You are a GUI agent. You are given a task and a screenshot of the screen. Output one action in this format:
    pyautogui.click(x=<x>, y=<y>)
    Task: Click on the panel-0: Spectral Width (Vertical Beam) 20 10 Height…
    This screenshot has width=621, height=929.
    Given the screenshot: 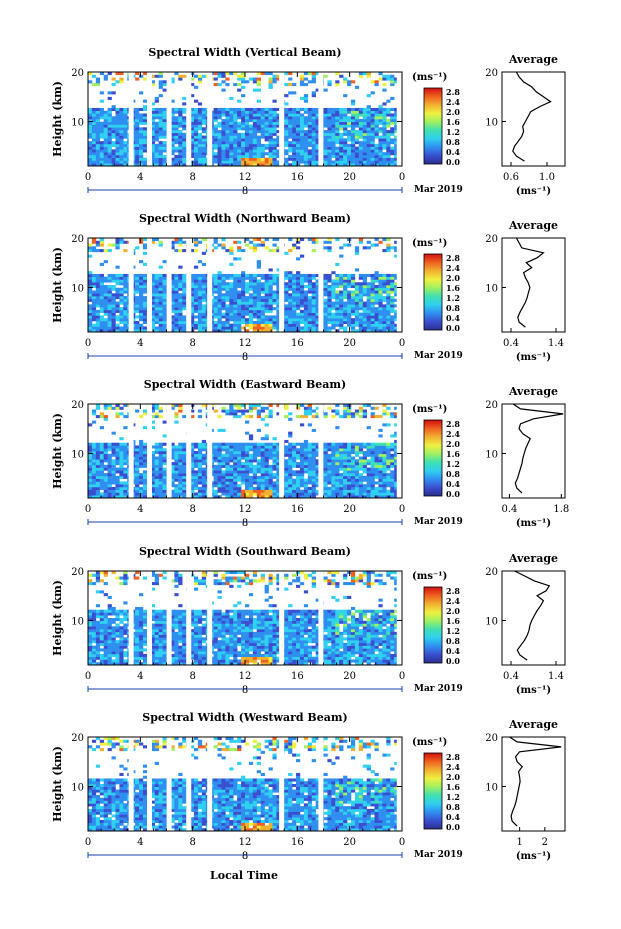 What is the action you would take?
    pyautogui.click(x=308, y=121)
    